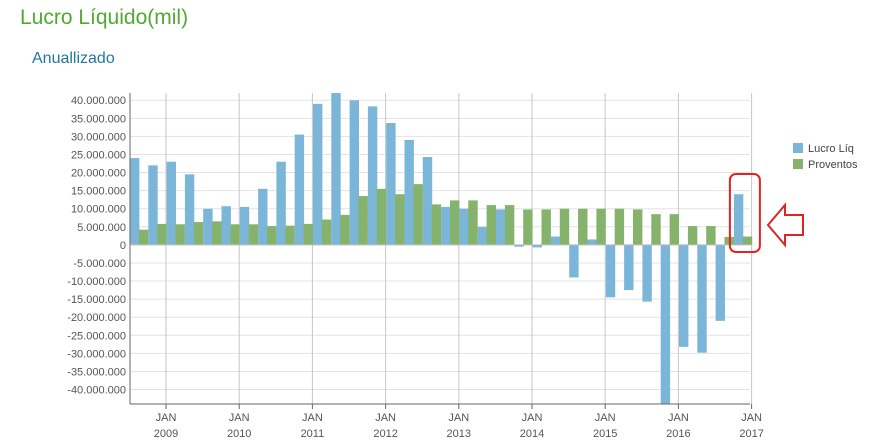 The image size is (883, 447). Describe the element at coordinates (166, 434) in the screenshot. I see `x-tick-year-label: 2009` at that location.